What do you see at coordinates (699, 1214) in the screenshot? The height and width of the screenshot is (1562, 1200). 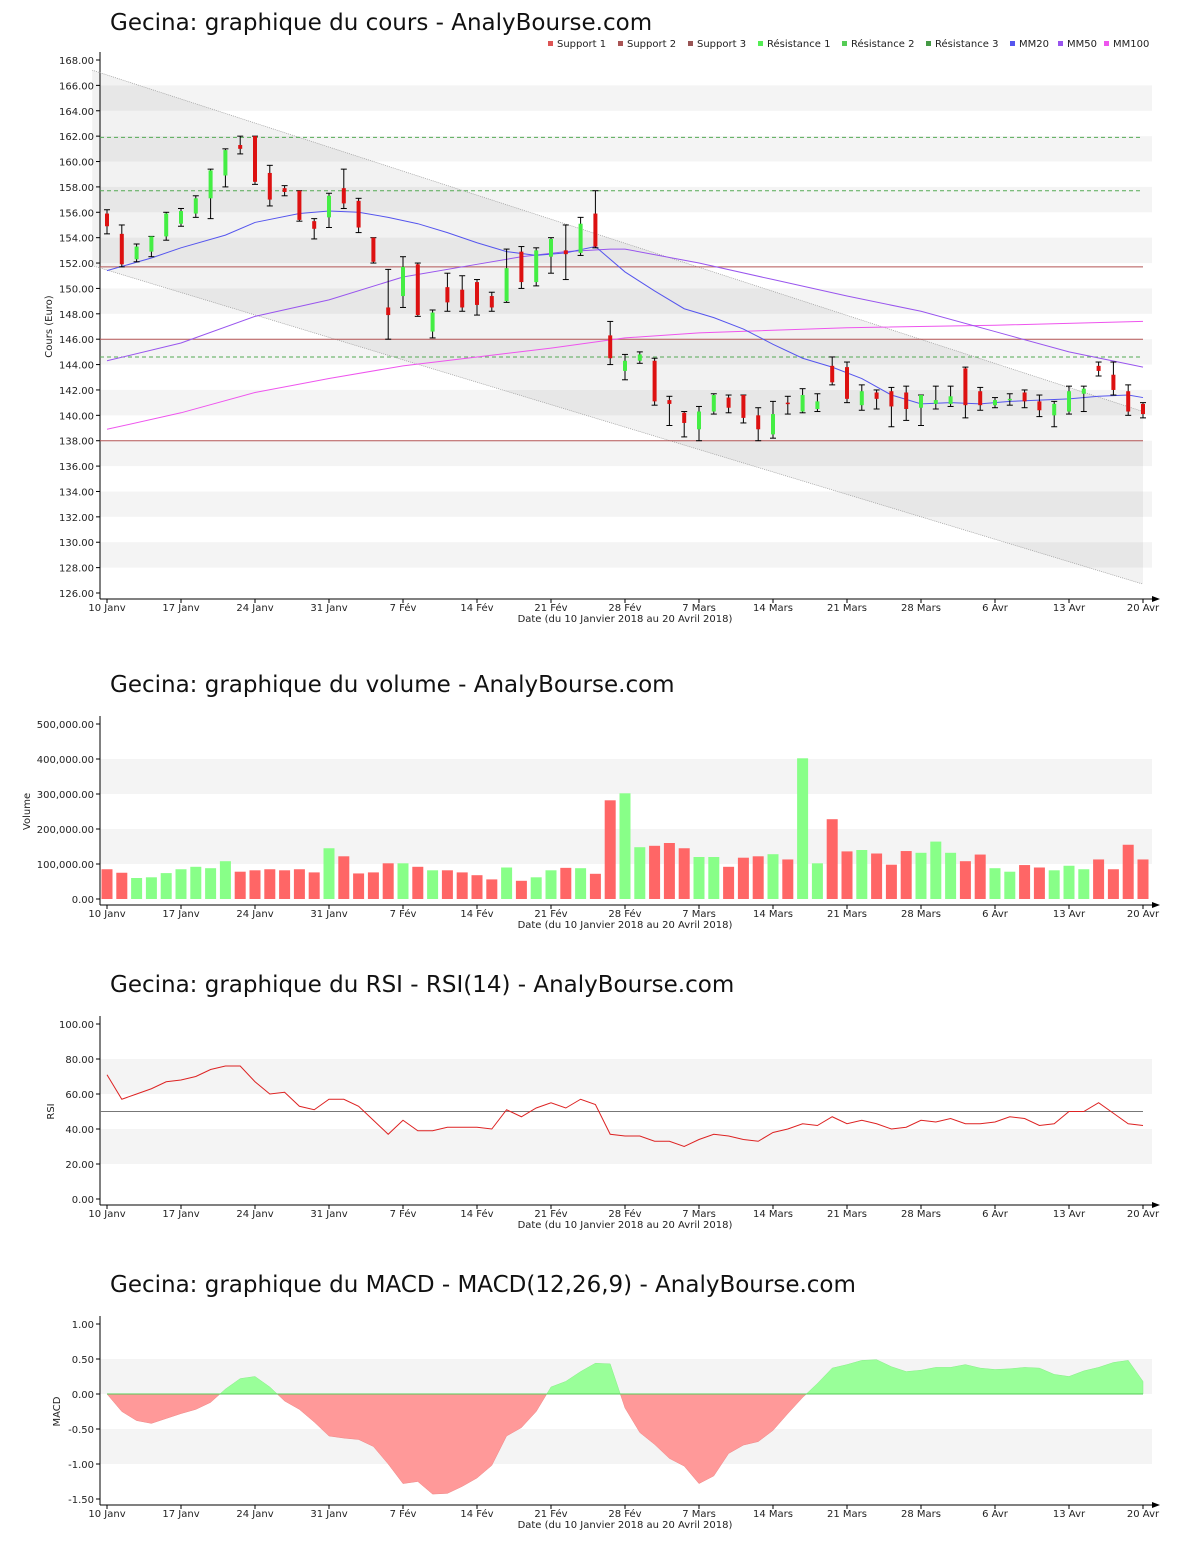 I see `x-tick-label: 7 Mars` at bounding box center [699, 1214].